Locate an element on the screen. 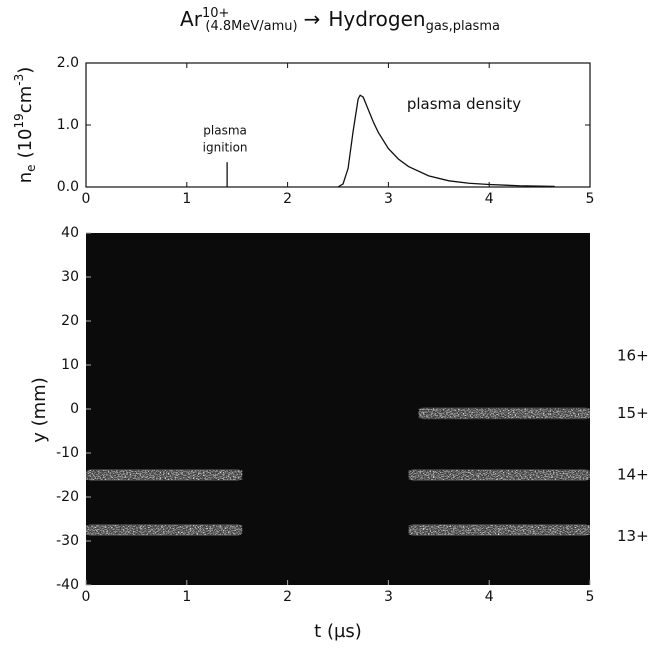 This screenshot has width=648, height=649. annotation: plasma is located at coordinates (225, 131).